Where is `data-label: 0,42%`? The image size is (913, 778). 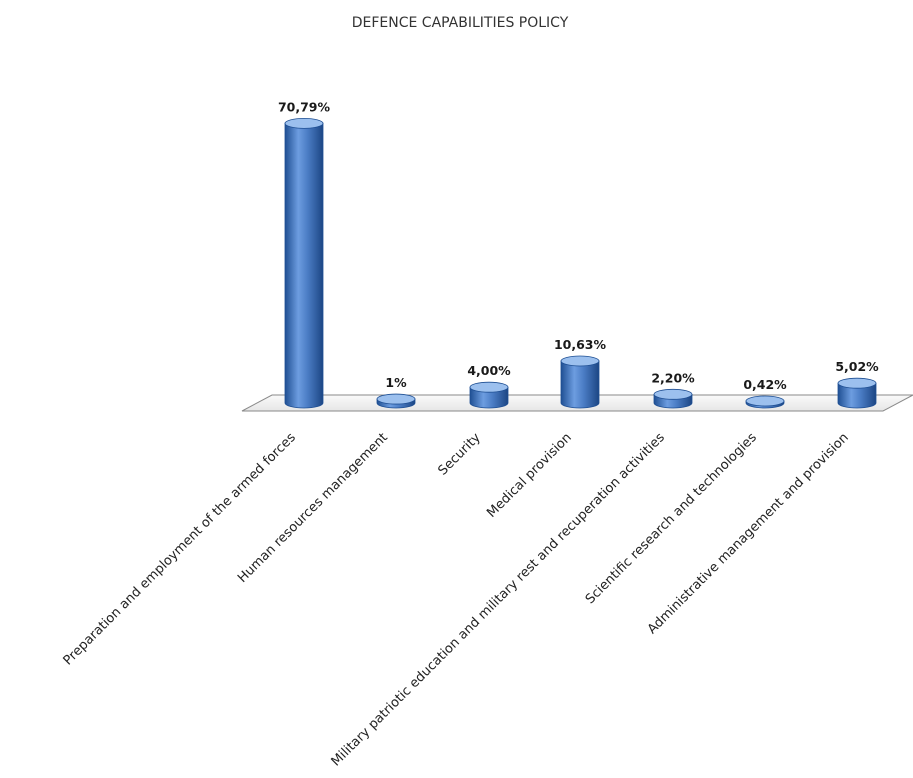 data-label: 0,42% is located at coordinates (765, 384).